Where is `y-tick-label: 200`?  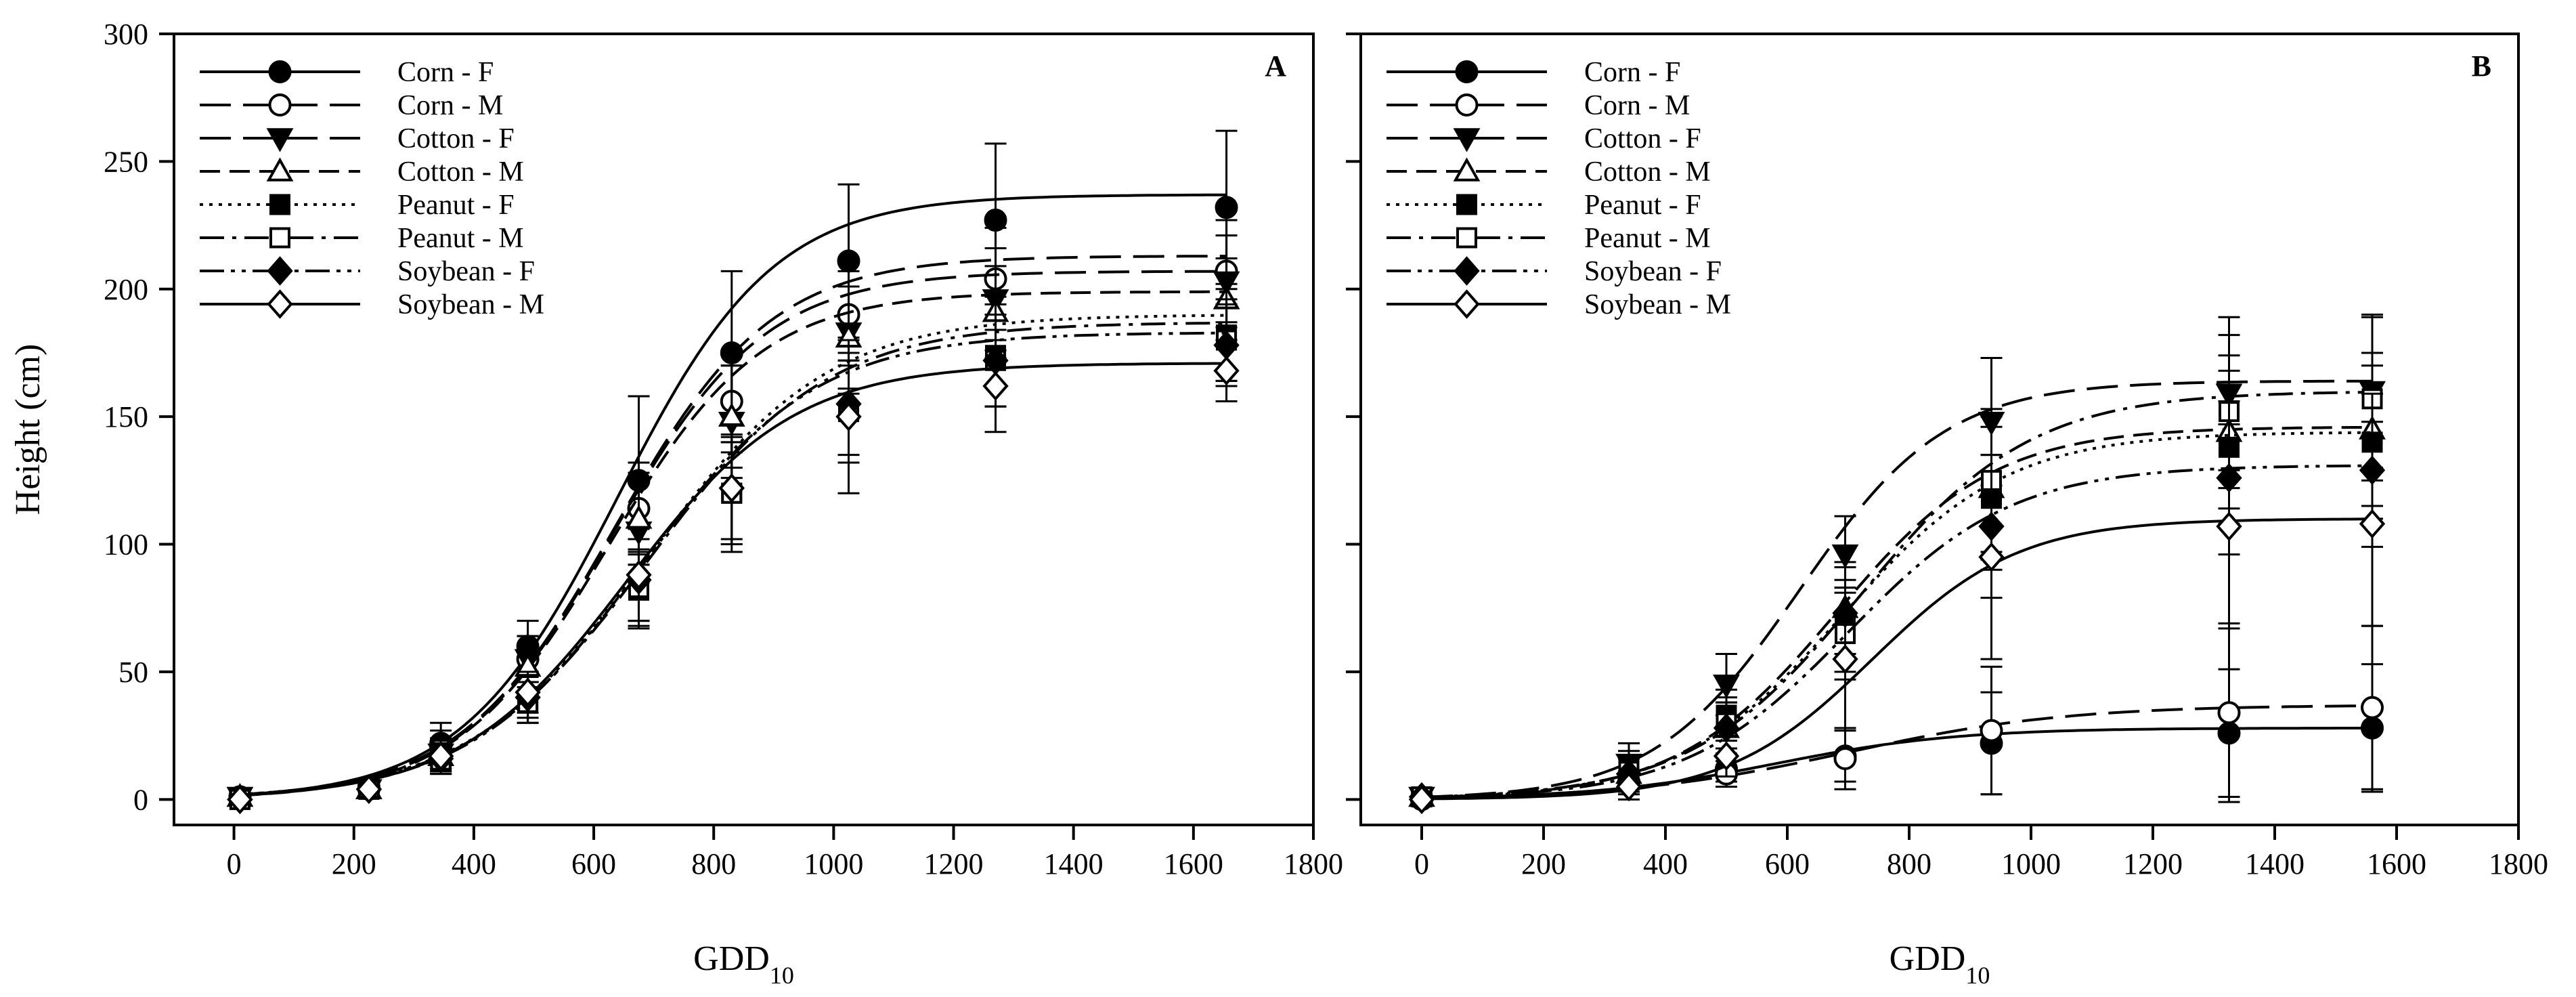 y-tick-label: 200 is located at coordinates (126, 289).